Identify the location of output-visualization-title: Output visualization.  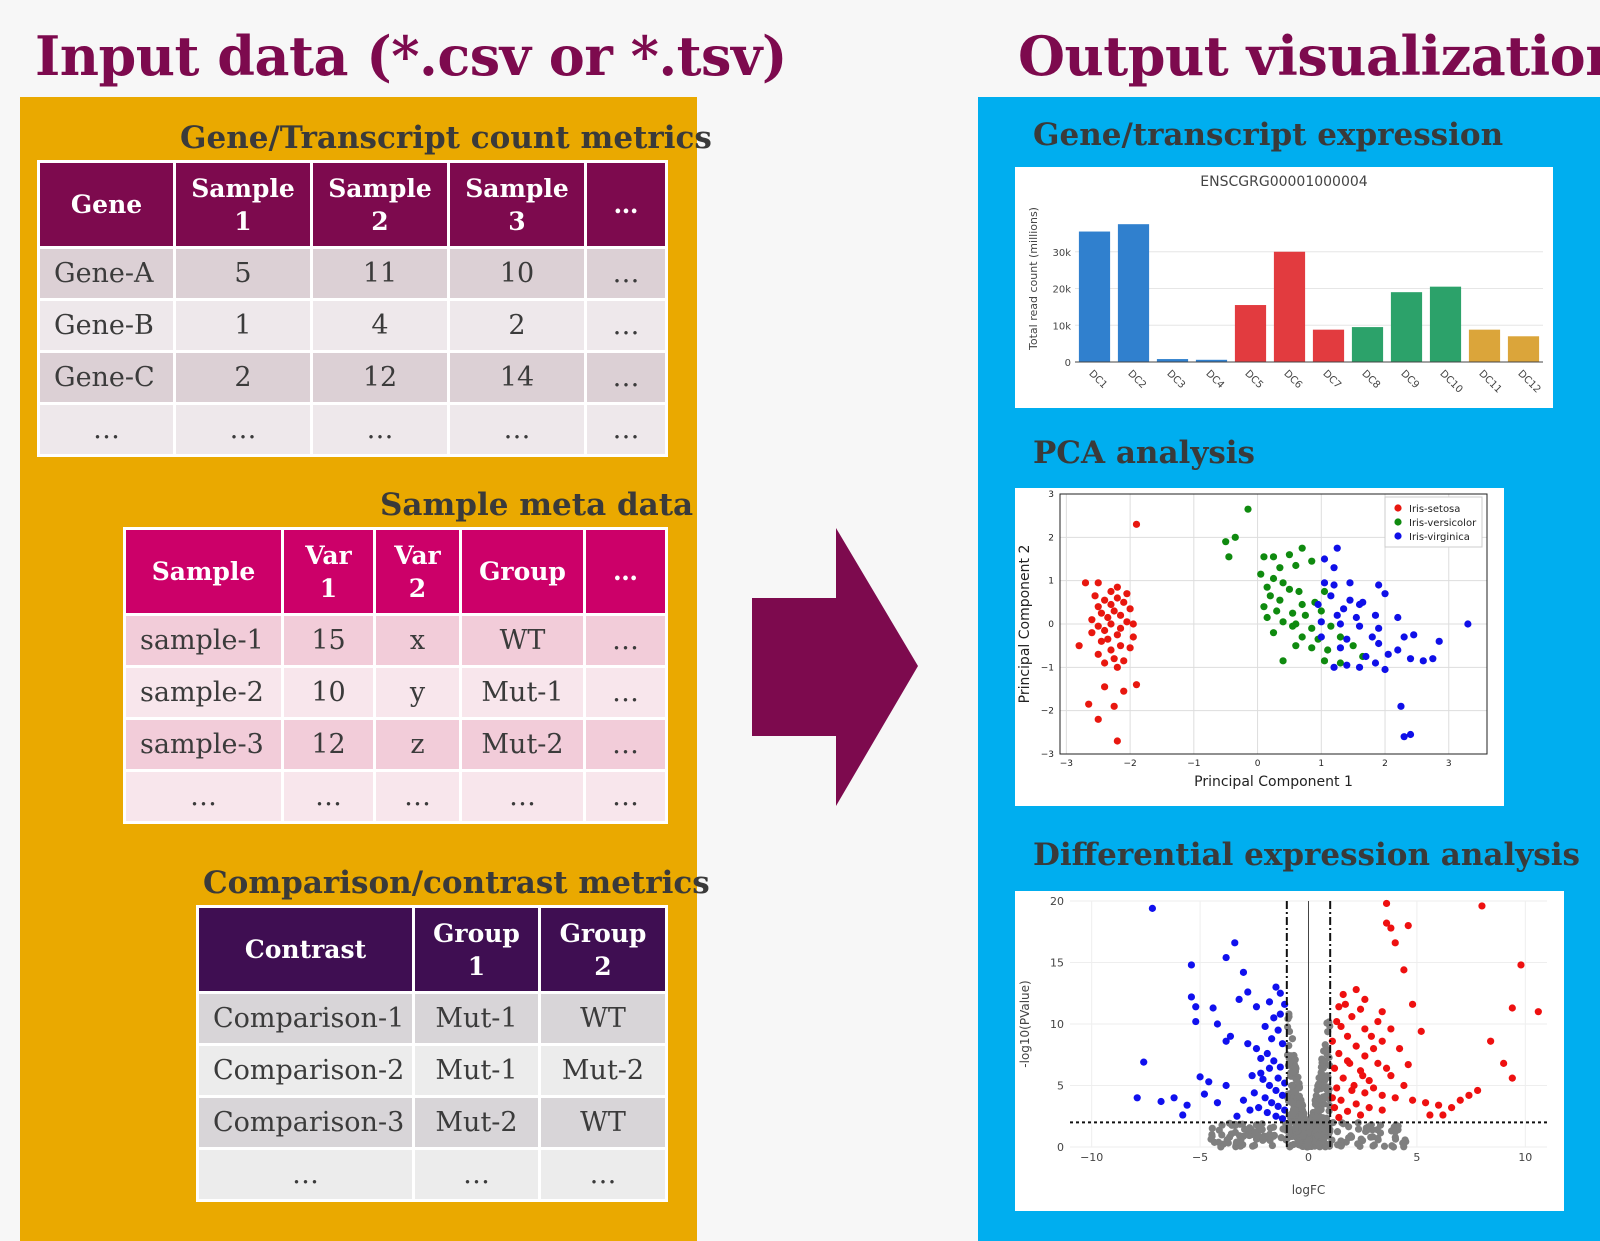
(1309, 56).